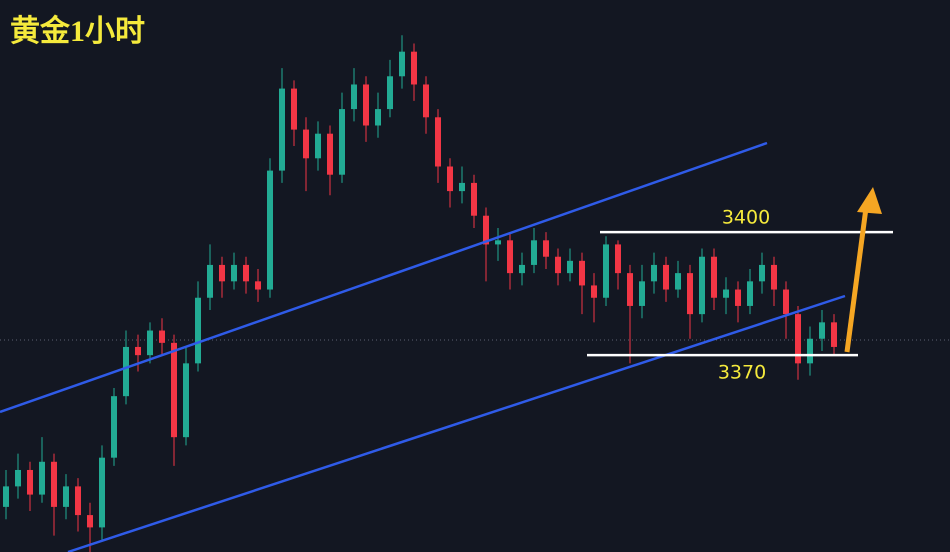 This screenshot has width=950, height=552. Describe the element at coordinates (856, 280) in the screenshot. I see `arrow-shaft` at that location.